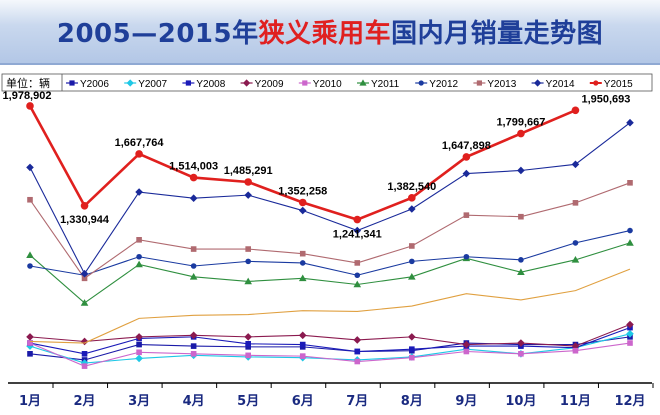  Describe the element at coordinates (575, 401) in the screenshot. I see `x-tick-label: 11月` at that location.